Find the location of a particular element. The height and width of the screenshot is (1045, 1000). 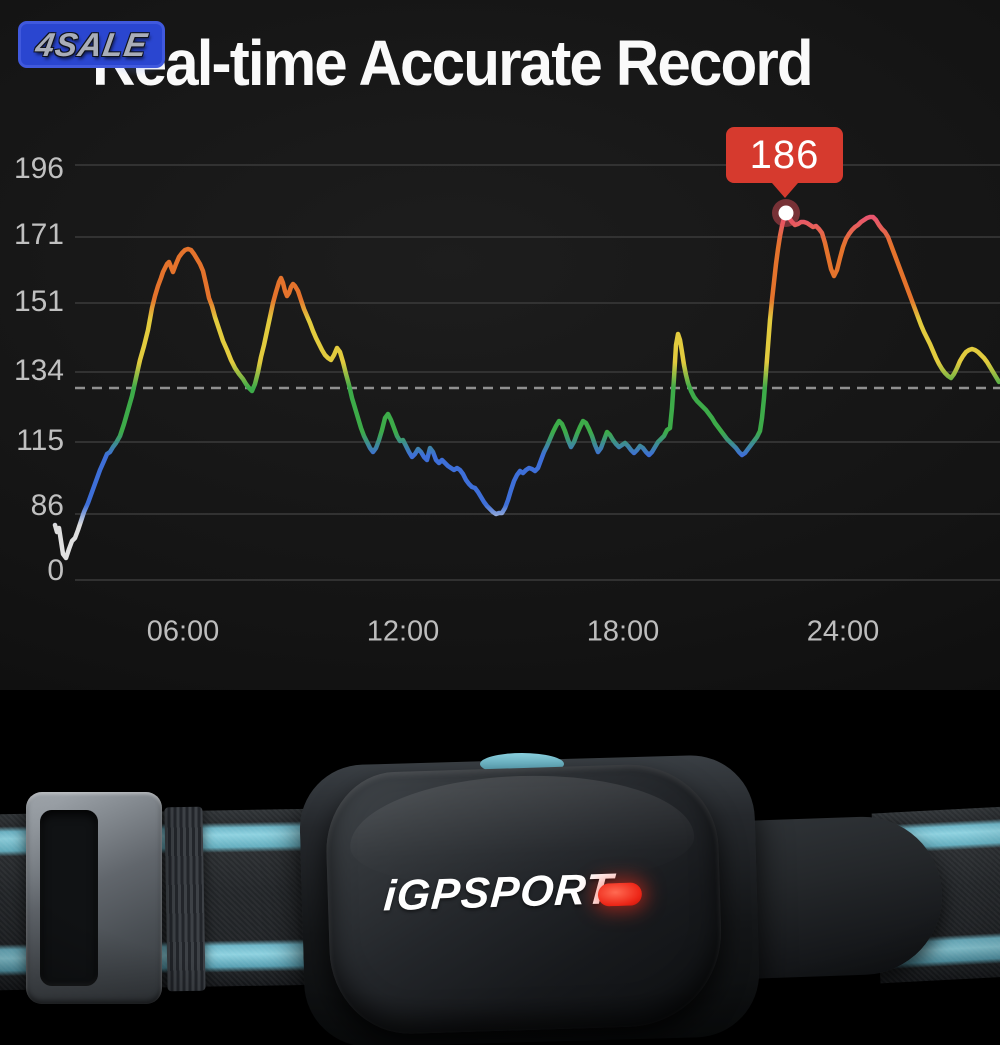

strap-buckle is located at coordinates (94, 898).